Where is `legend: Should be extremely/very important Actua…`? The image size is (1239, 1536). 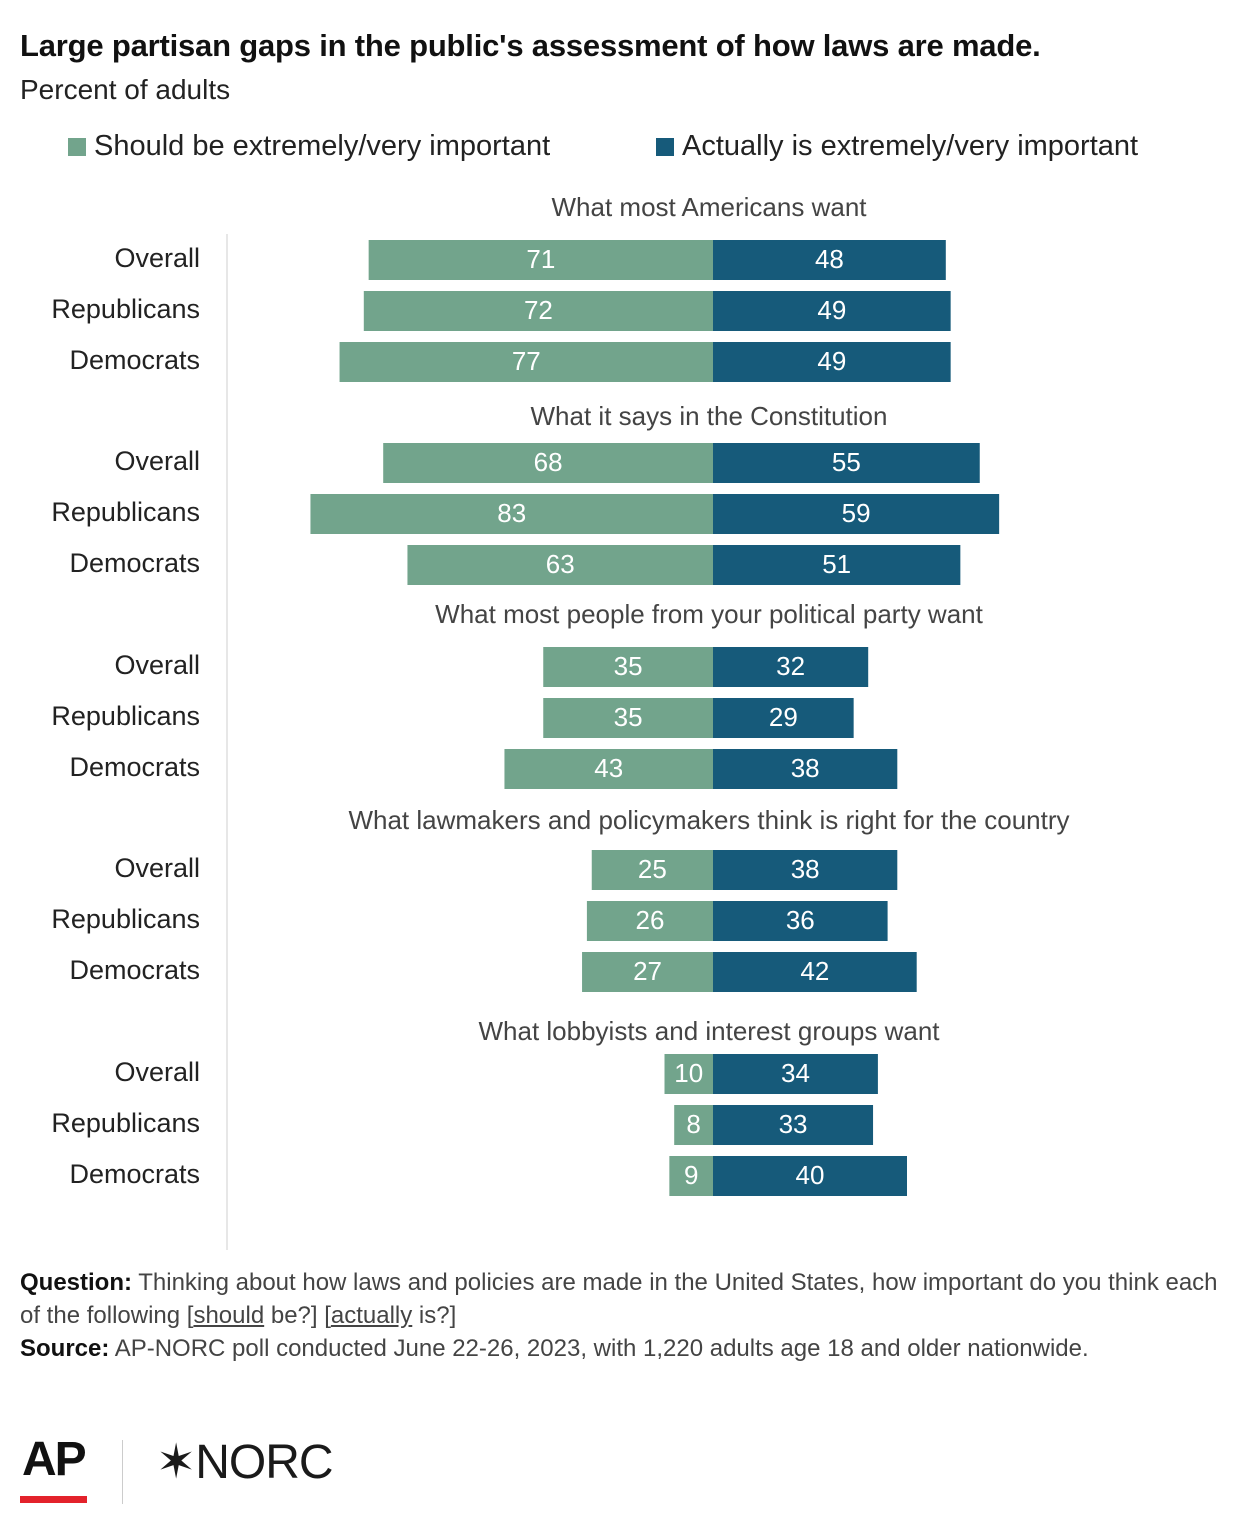
legend: Should be extremely/very important Actua… is located at coordinates (619, 150).